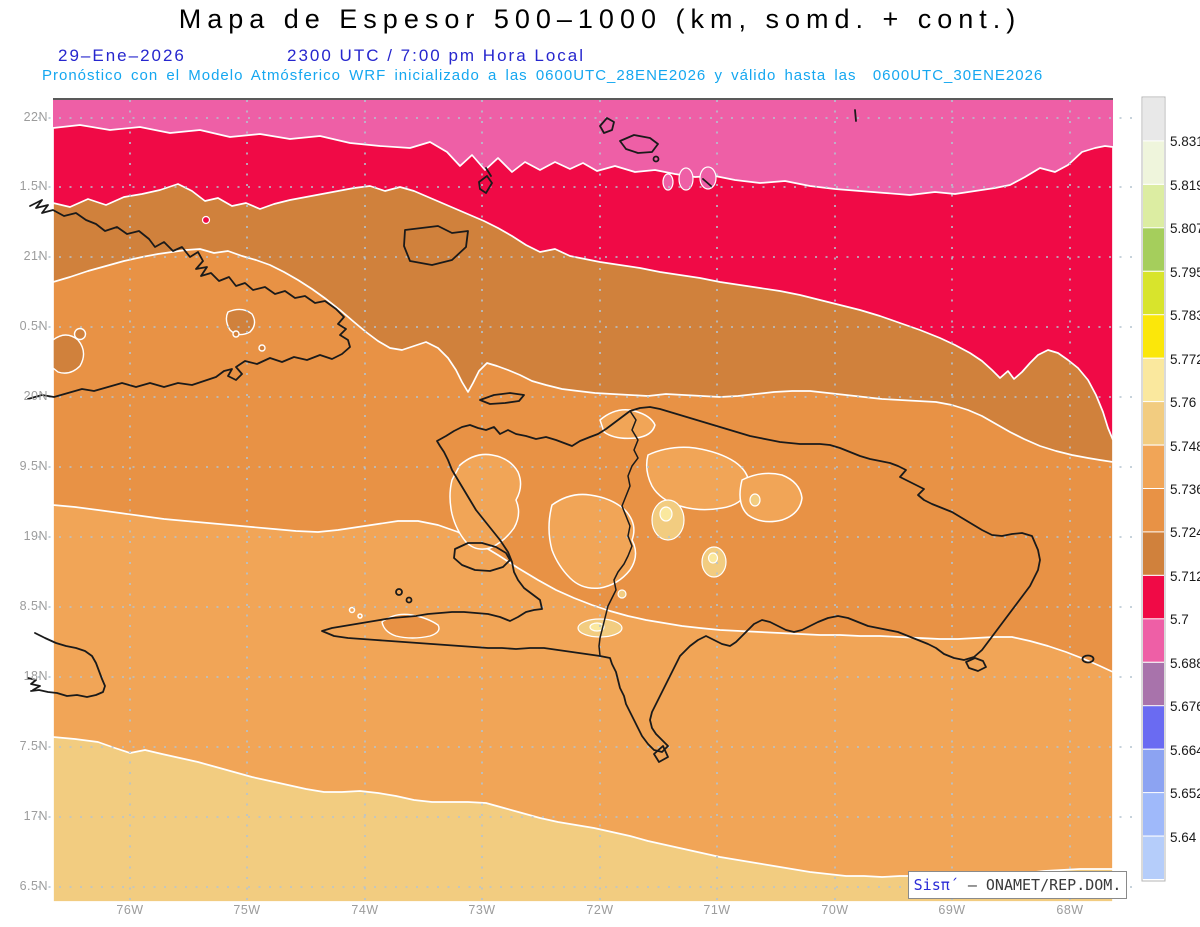  Describe the element at coordinates (159, 341) in the screenshot. I see `dark-orange-patches` at that location.